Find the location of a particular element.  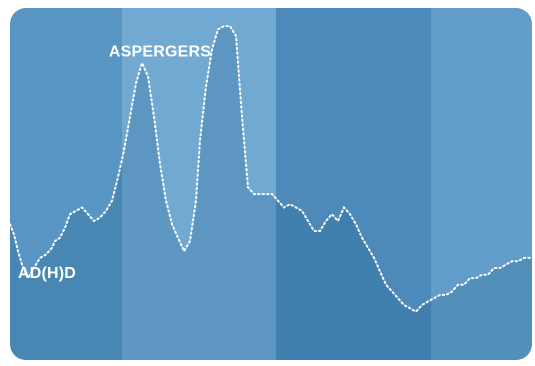

annotation-label: ASPERGERS is located at coordinates (160, 51).